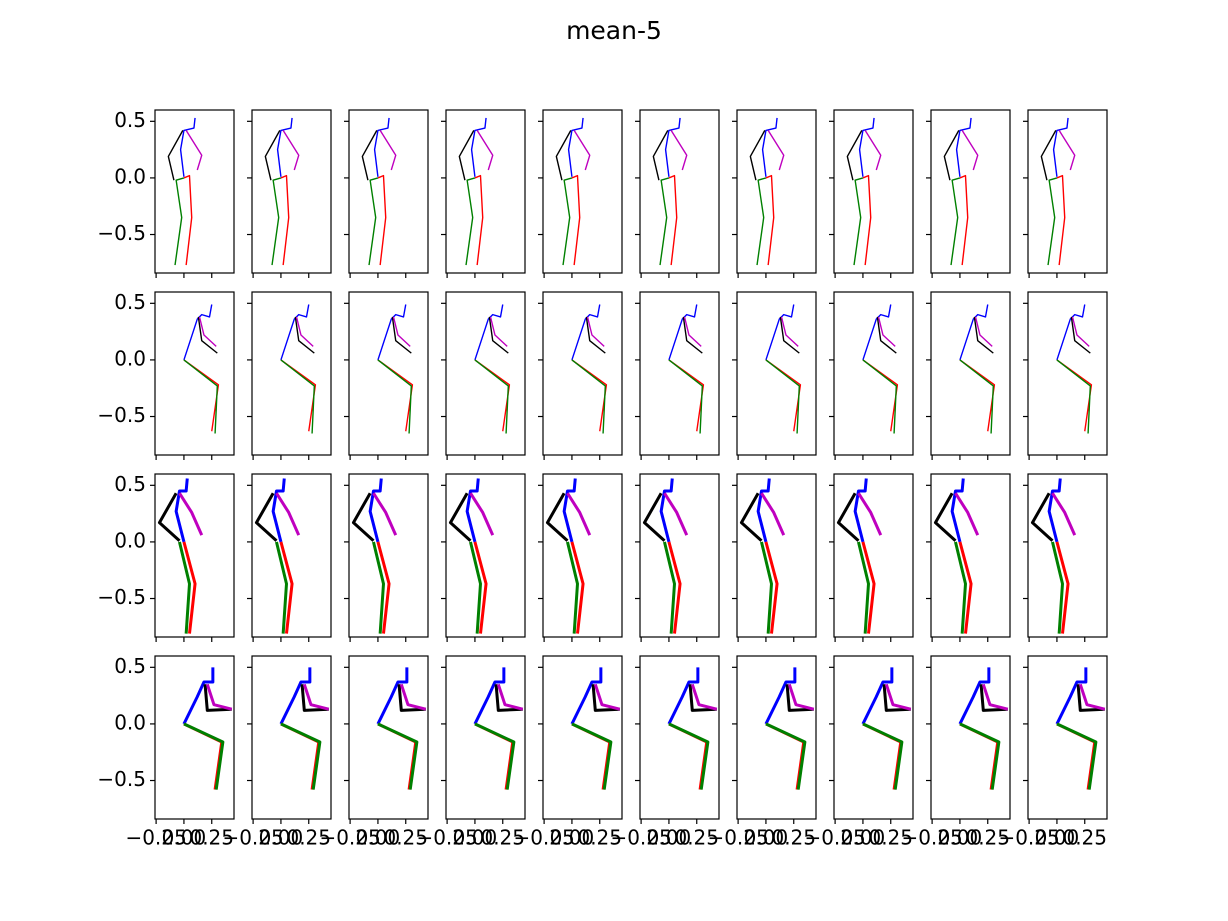 The width and height of the screenshot is (1228, 921). What do you see at coordinates (614, 30) in the screenshot?
I see `chart-title: mean-5` at bounding box center [614, 30].